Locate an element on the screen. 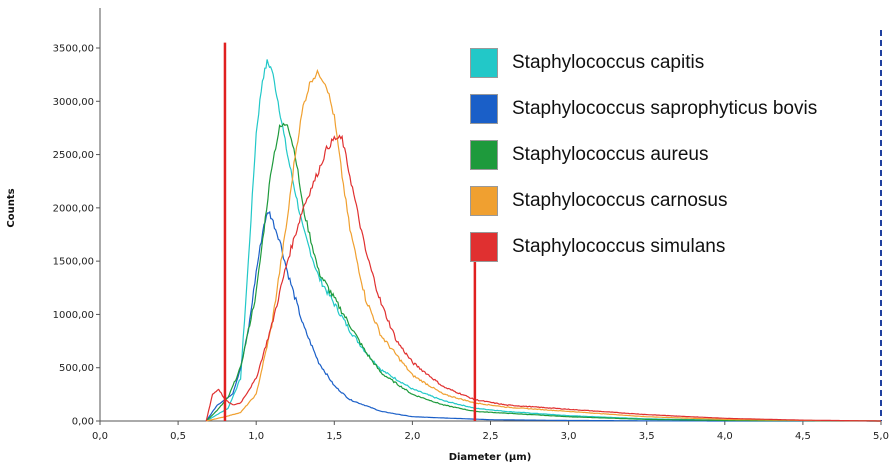 Image resolution: width=889 pixels, height=466 pixels. legend-item: Staphylococcus carnosus is located at coordinates (643, 201).